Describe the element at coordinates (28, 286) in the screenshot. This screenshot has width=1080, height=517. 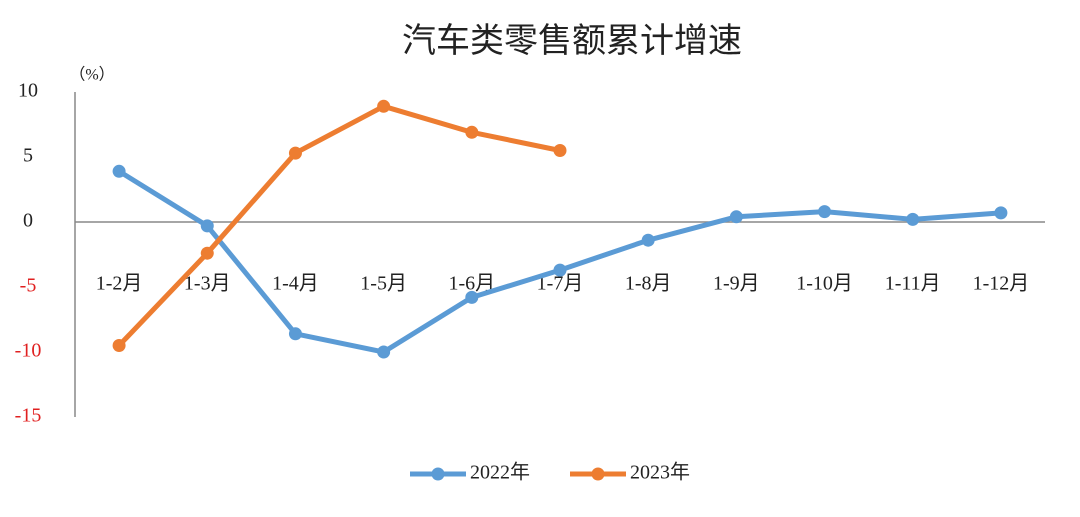
I see `y-tick-label: -5` at that location.